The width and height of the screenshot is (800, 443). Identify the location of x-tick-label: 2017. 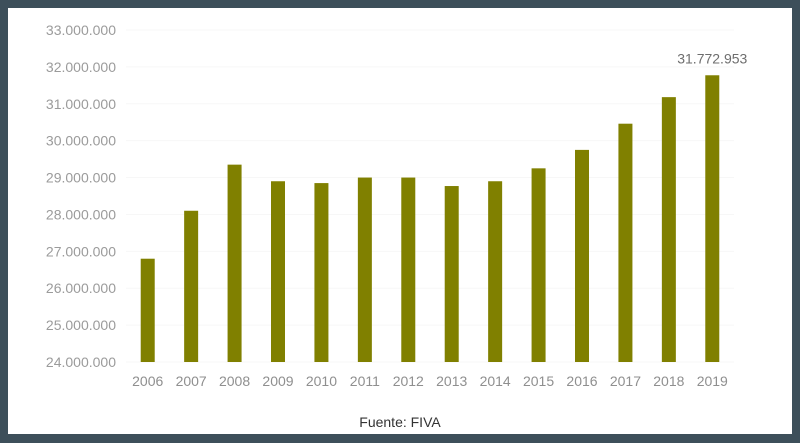
(625, 381).